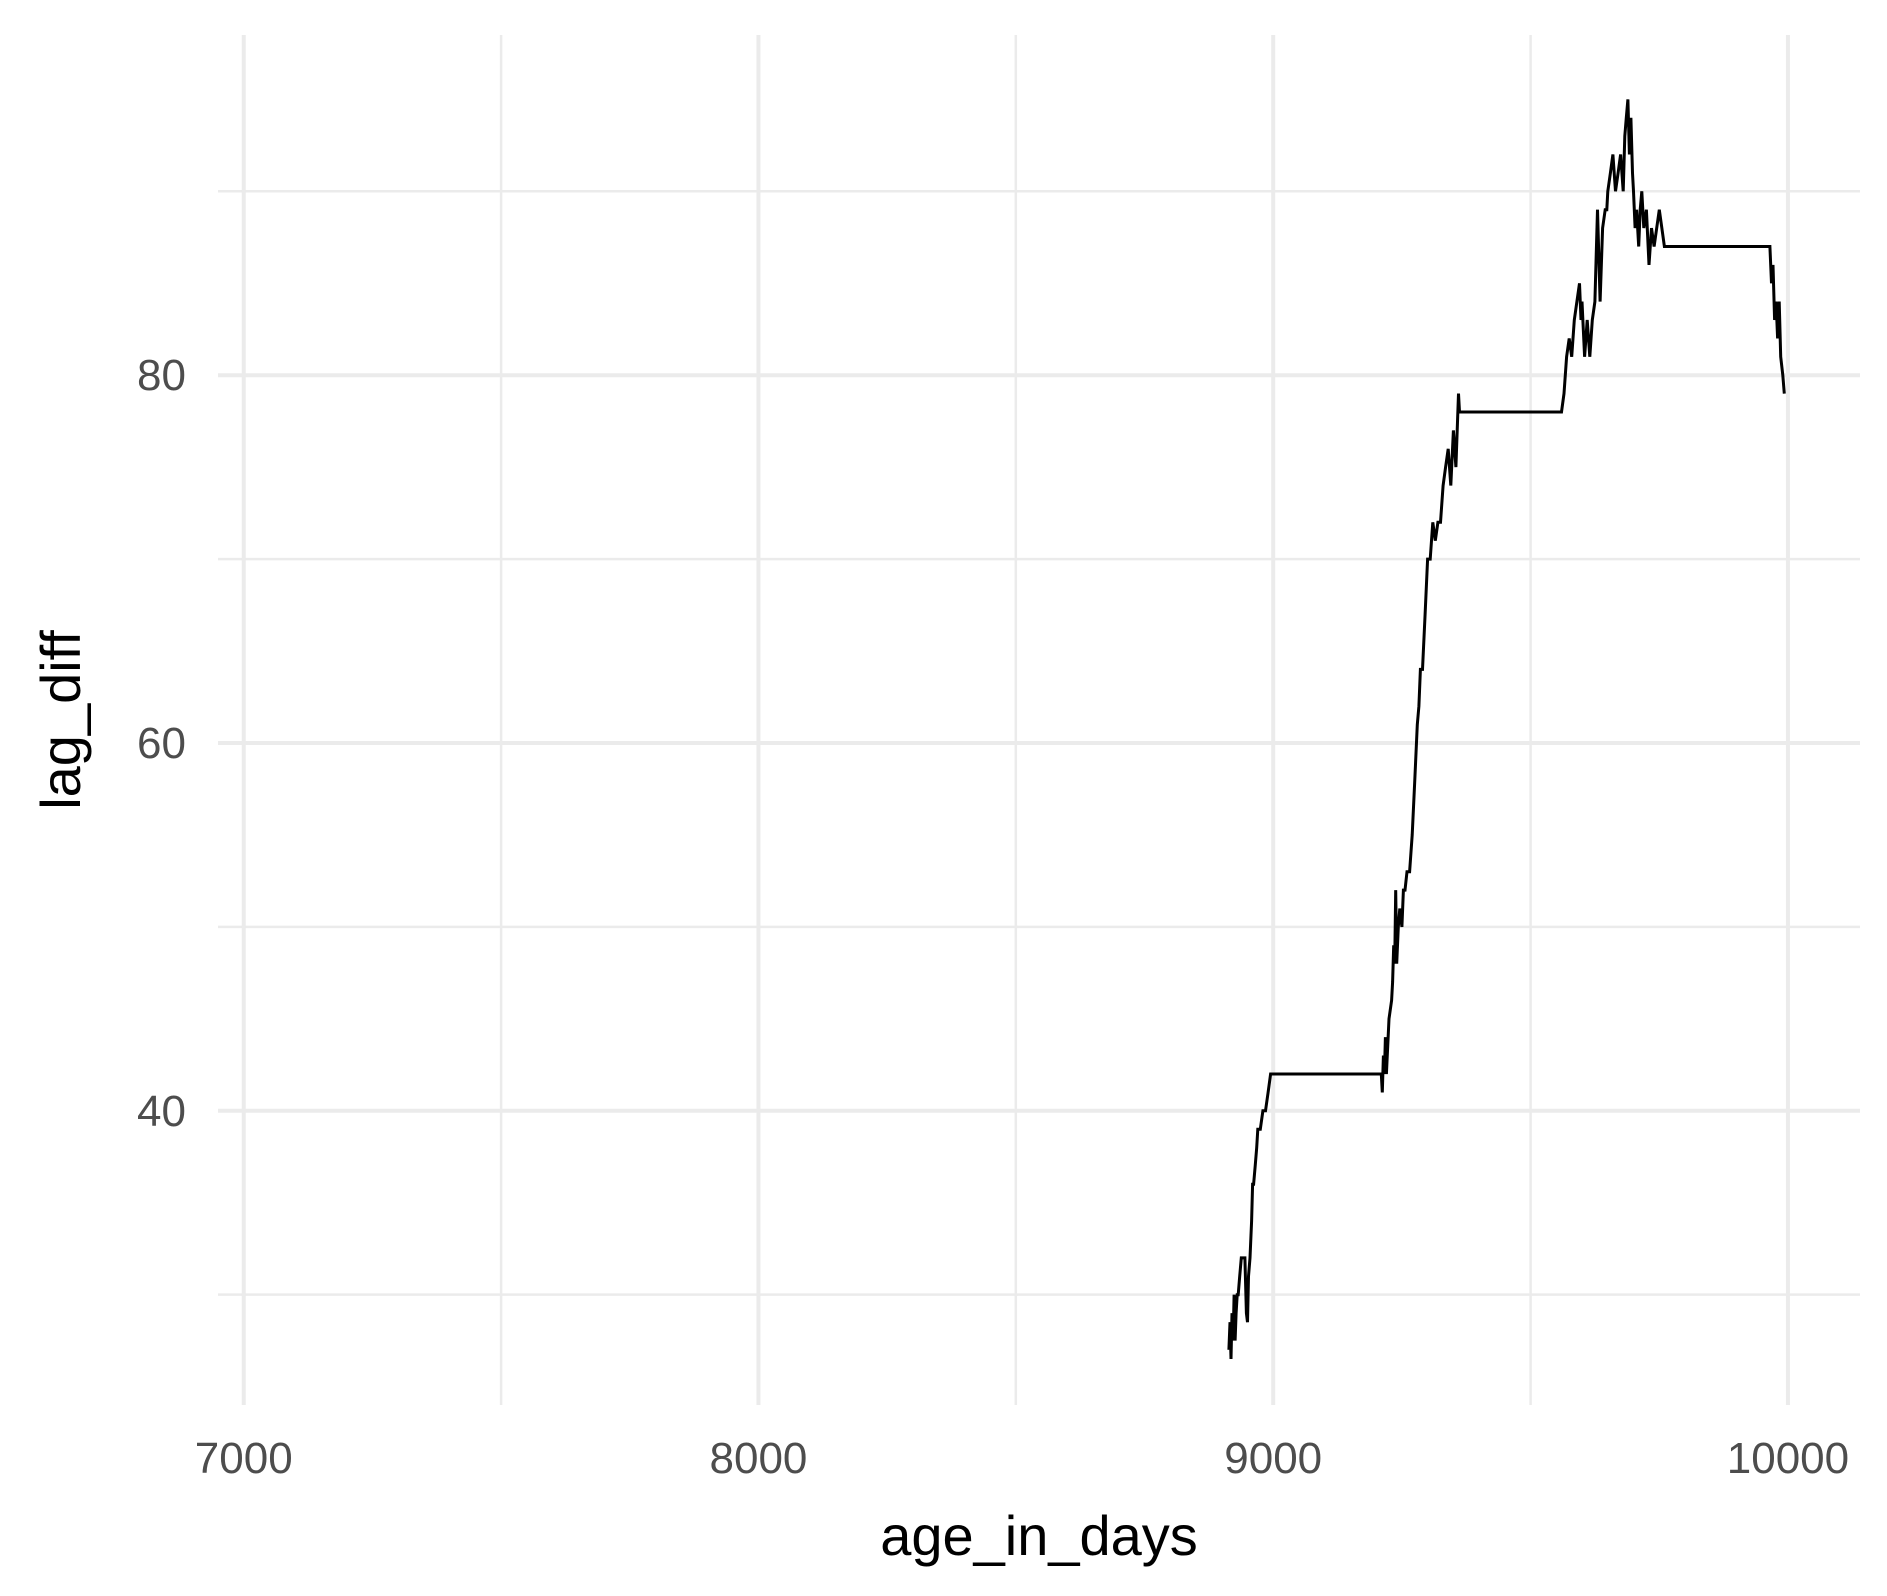 The width and height of the screenshot is (1887, 1596). Describe the element at coordinates (161, 375) in the screenshot. I see `y-tick-label: 80` at that location.